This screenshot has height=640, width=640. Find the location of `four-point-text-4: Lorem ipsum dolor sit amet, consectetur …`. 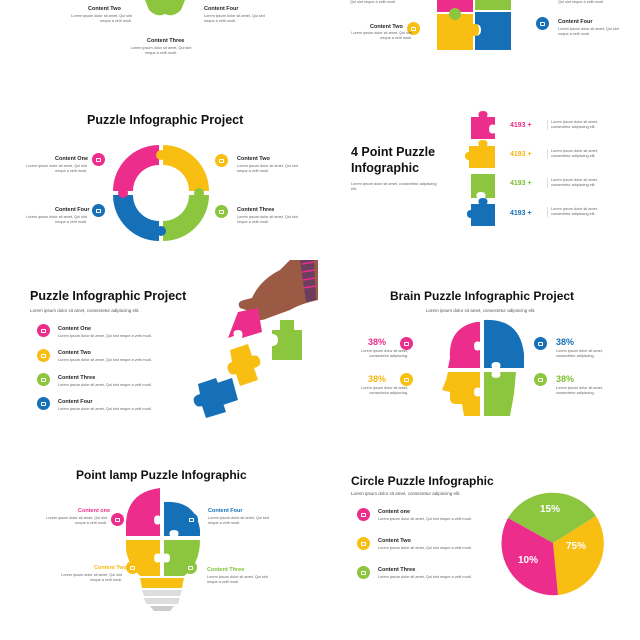

four-point-text-4: Lorem ipsum dolor sit amet, consectetur … is located at coordinates (578, 212).